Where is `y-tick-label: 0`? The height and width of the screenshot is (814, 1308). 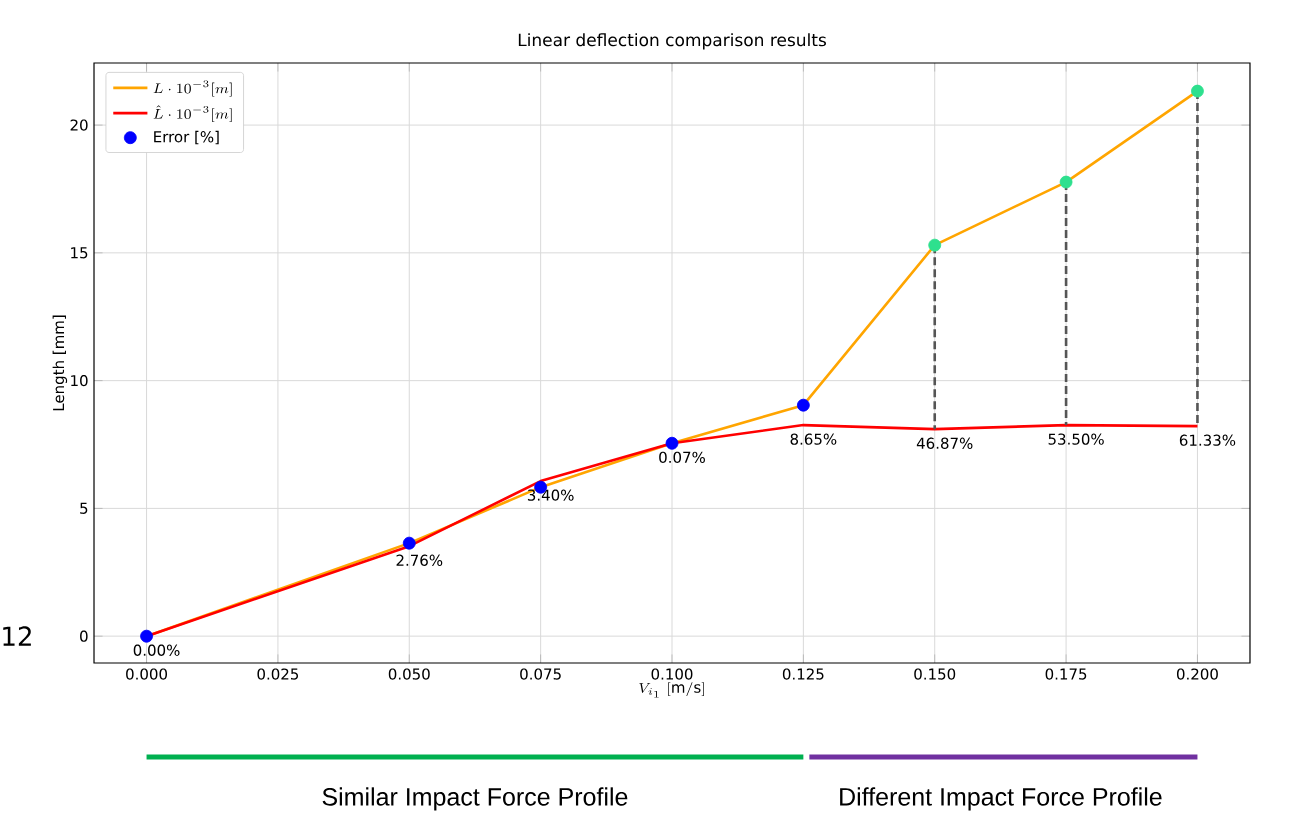
y-tick-label: 0 is located at coordinates (84, 636).